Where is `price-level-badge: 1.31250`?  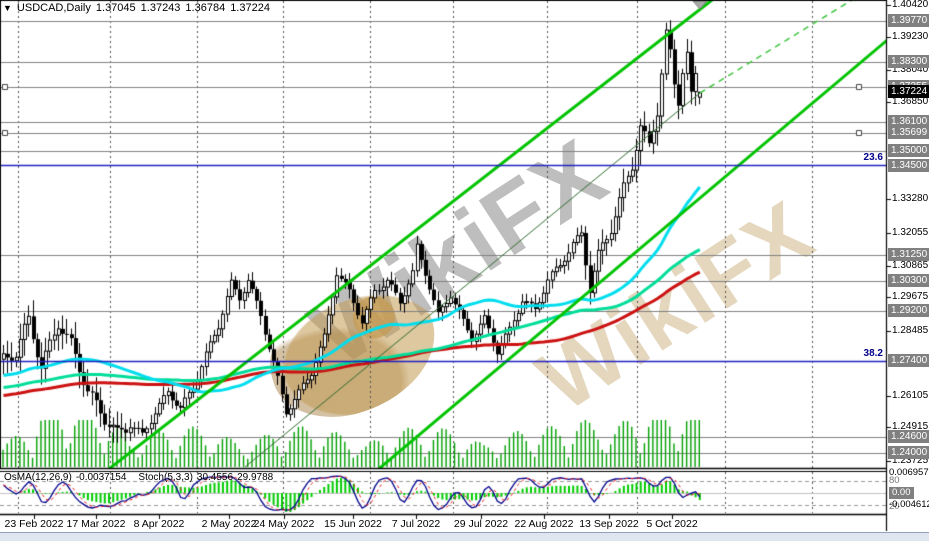
price-level-badge: 1.31250 is located at coordinates (908, 254).